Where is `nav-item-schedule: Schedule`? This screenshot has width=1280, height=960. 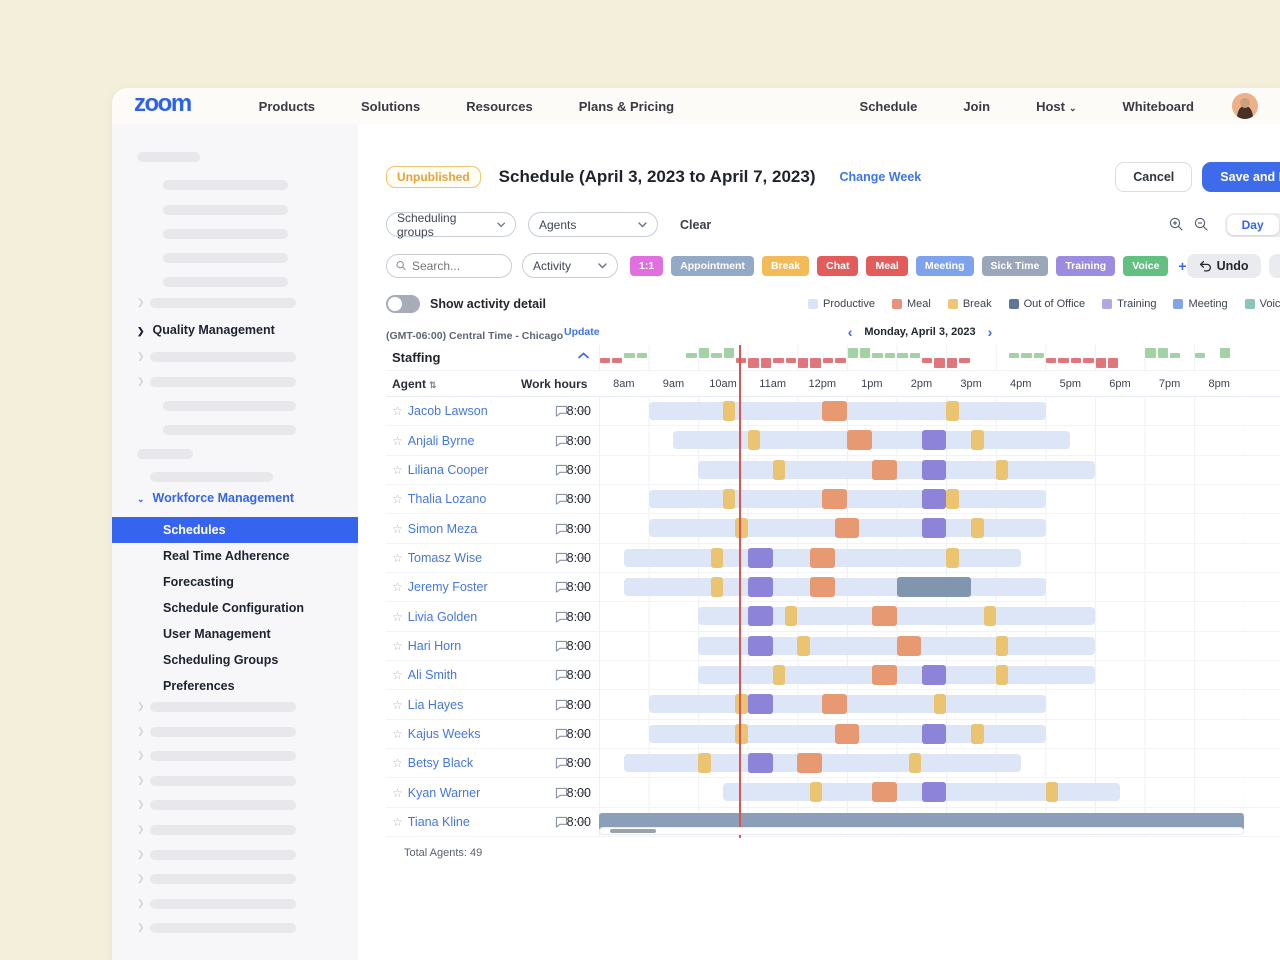
nav-item-schedule: Schedule is located at coordinates (888, 106).